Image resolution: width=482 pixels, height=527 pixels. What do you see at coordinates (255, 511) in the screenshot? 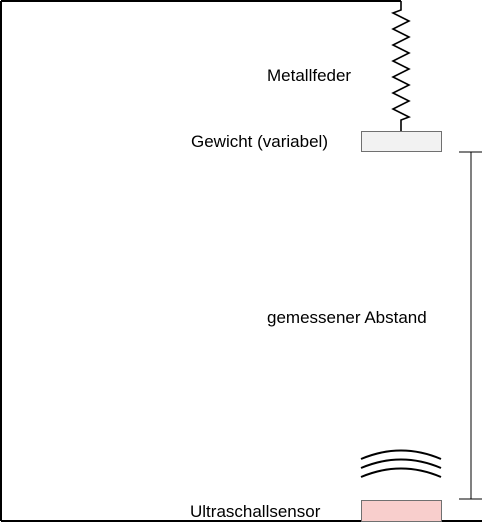
I see `sensor-label: Ultraschallsensor` at bounding box center [255, 511].